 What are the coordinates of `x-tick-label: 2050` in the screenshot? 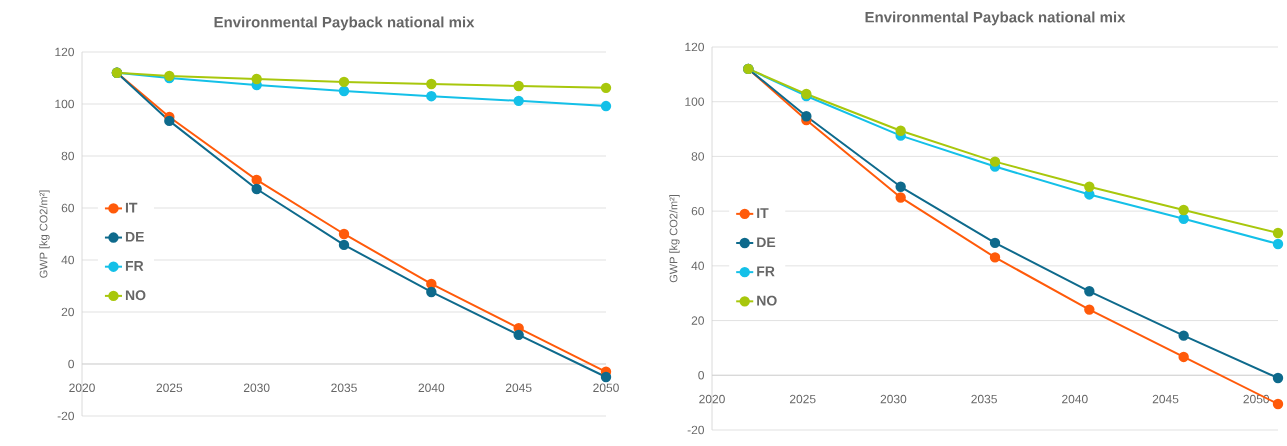 It's located at (606, 388).